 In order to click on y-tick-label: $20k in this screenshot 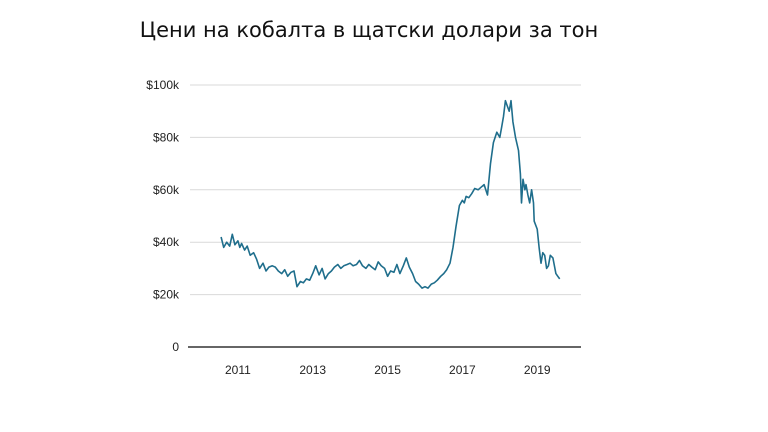, I will do `click(166, 295)`.